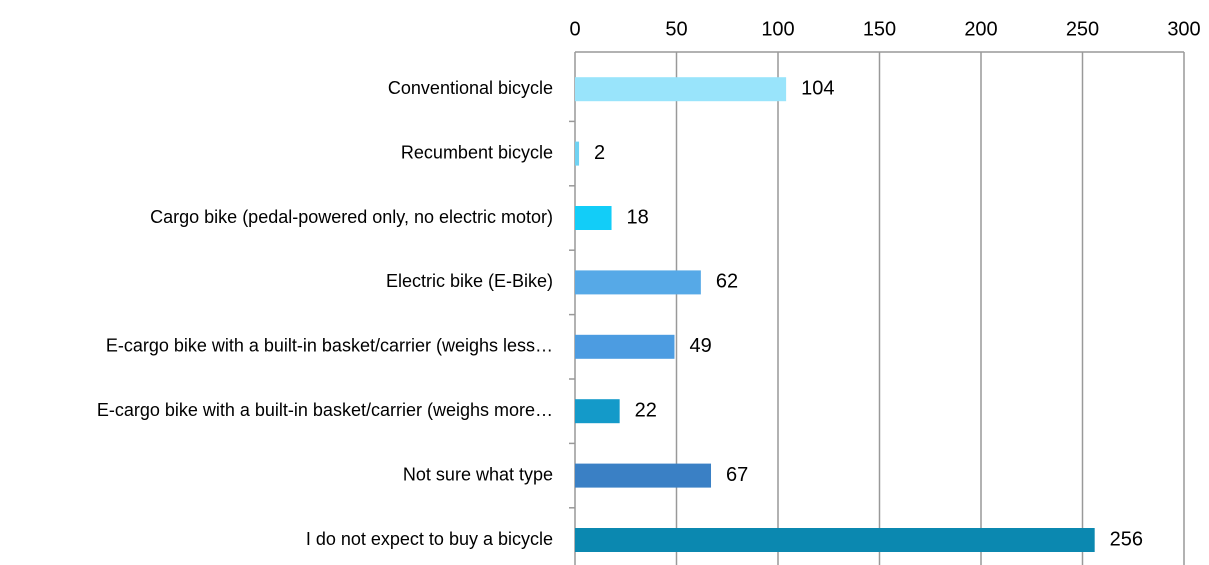 The height and width of the screenshot is (565, 1209). What do you see at coordinates (574, 29) in the screenshot?
I see `x-tick-label: 0` at bounding box center [574, 29].